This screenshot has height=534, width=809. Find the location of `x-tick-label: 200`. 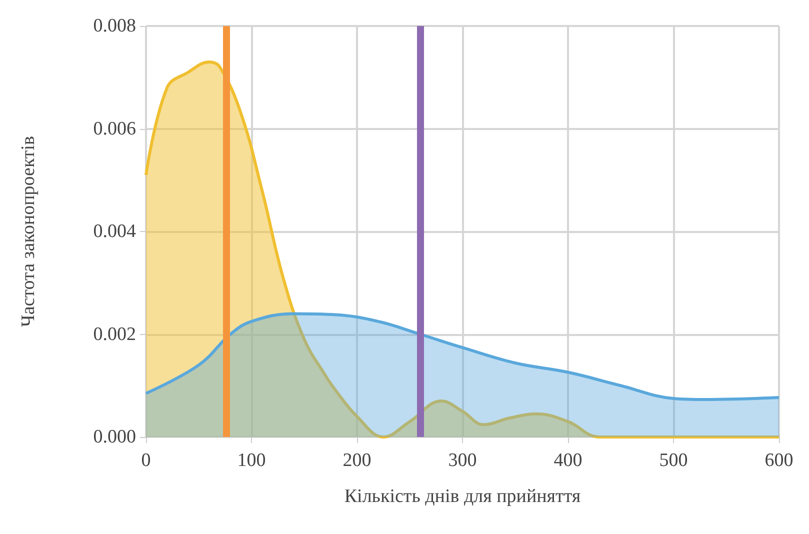

x-tick-label: 200 is located at coordinates (357, 460).